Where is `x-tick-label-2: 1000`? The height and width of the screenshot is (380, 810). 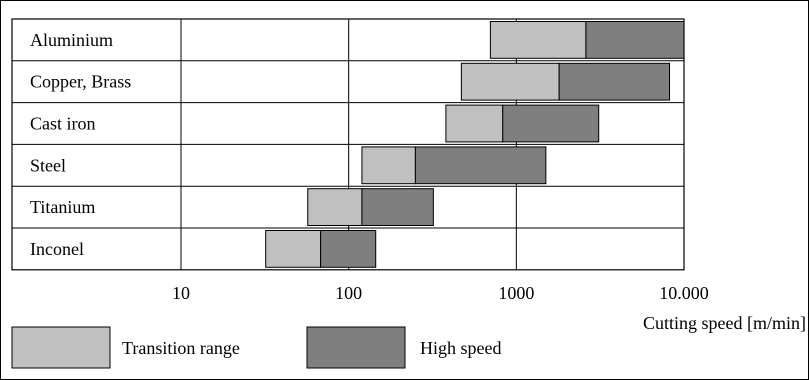
x-tick-label-2: 1000 is located at coordinates (516, 293).